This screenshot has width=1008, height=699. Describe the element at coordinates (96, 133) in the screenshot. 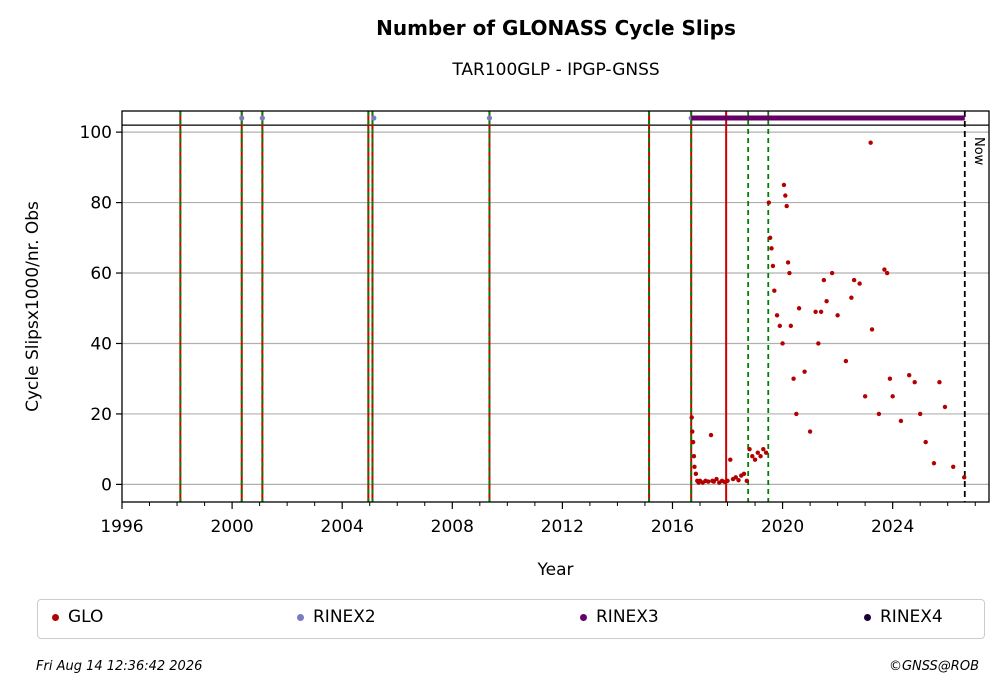

I see `y-tick-label: 100` at that location.